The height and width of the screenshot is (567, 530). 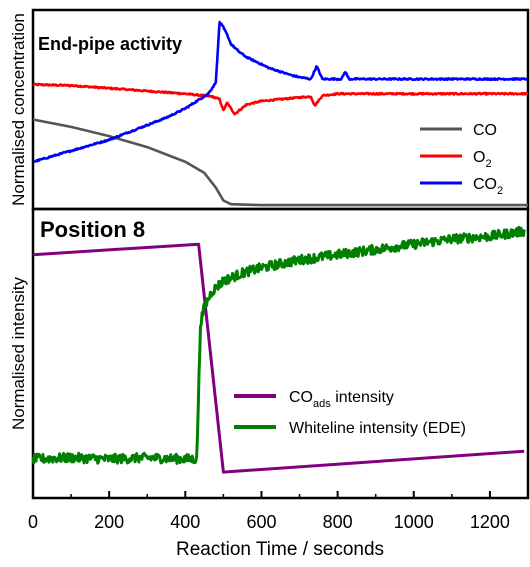 I want to click on top-panel-ylabel: Normalised concentration, so click(x=18, y=109).